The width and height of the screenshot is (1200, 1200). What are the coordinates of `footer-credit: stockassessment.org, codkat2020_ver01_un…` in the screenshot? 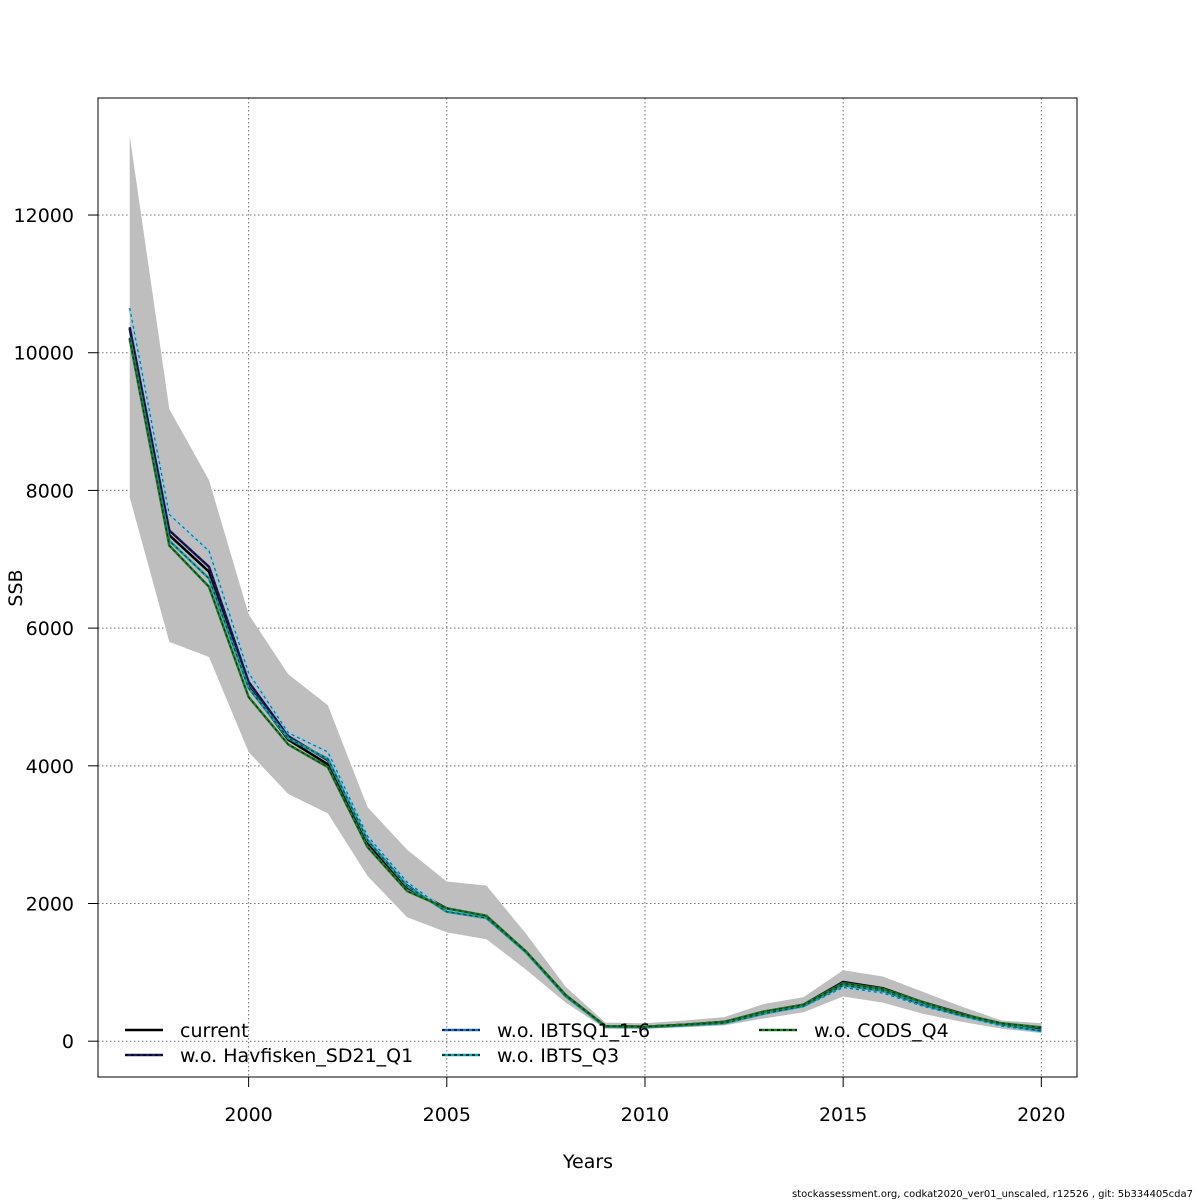 It's located at (992, 1194).